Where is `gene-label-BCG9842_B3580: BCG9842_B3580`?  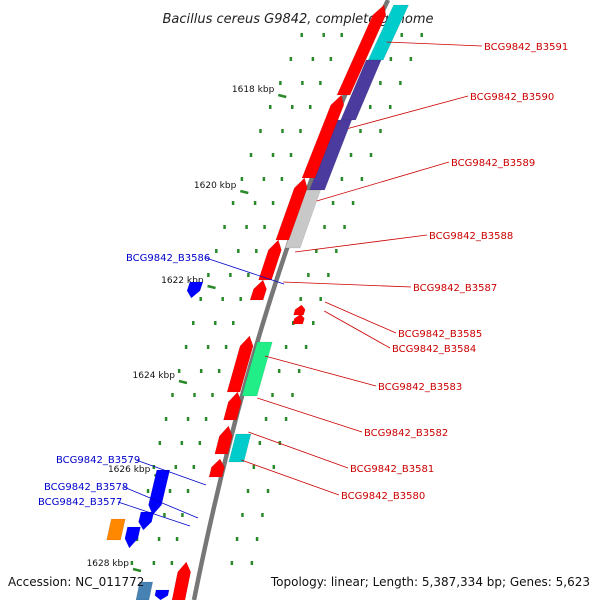 gene-label-BCG9842_B3580: BCG9842_B3580 is located at coordinates (383, 496).